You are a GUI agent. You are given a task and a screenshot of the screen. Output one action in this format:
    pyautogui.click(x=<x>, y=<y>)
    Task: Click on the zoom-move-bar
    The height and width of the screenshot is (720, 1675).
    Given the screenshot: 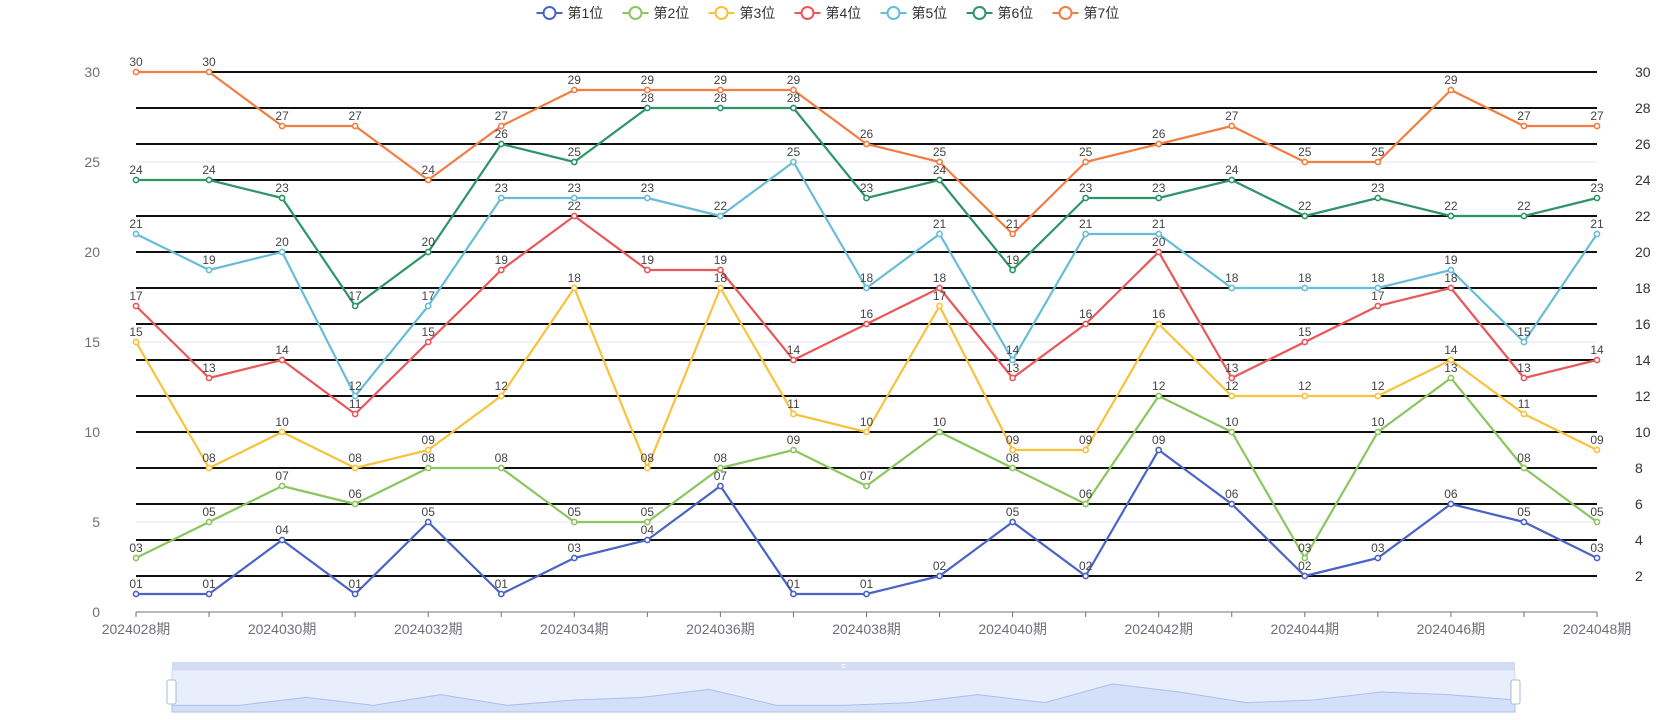 What is the action you would take?
    pyautogui.click(x=843, y=666)
    